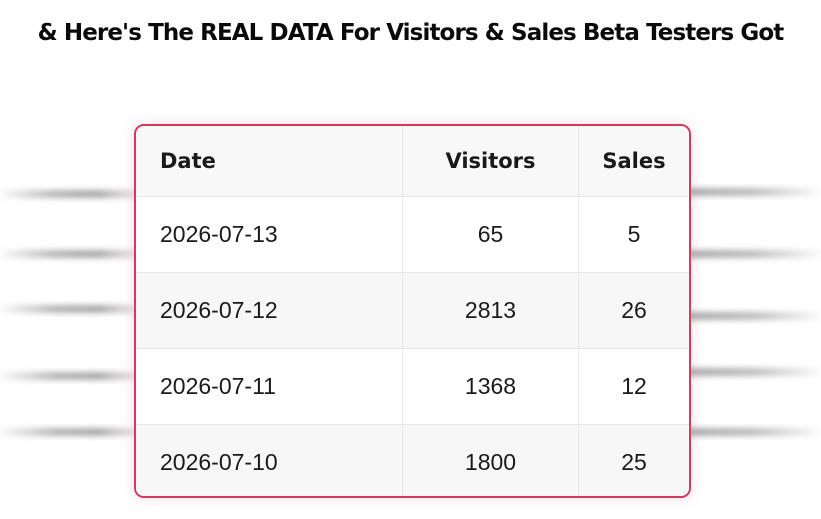  Describe the element at coordinates (633, 161) in the screenshot. I see `column-header-sales: Sales` at that location.